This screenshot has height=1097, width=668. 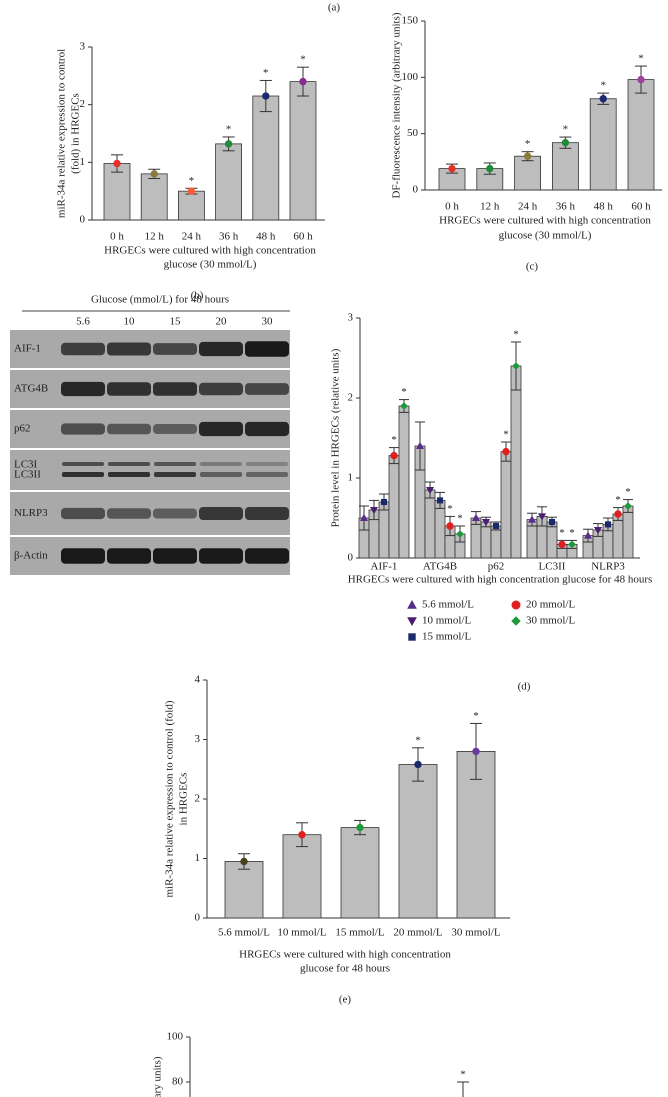 I want to click on panel-caption: (e), so click(x=345, y=1000).